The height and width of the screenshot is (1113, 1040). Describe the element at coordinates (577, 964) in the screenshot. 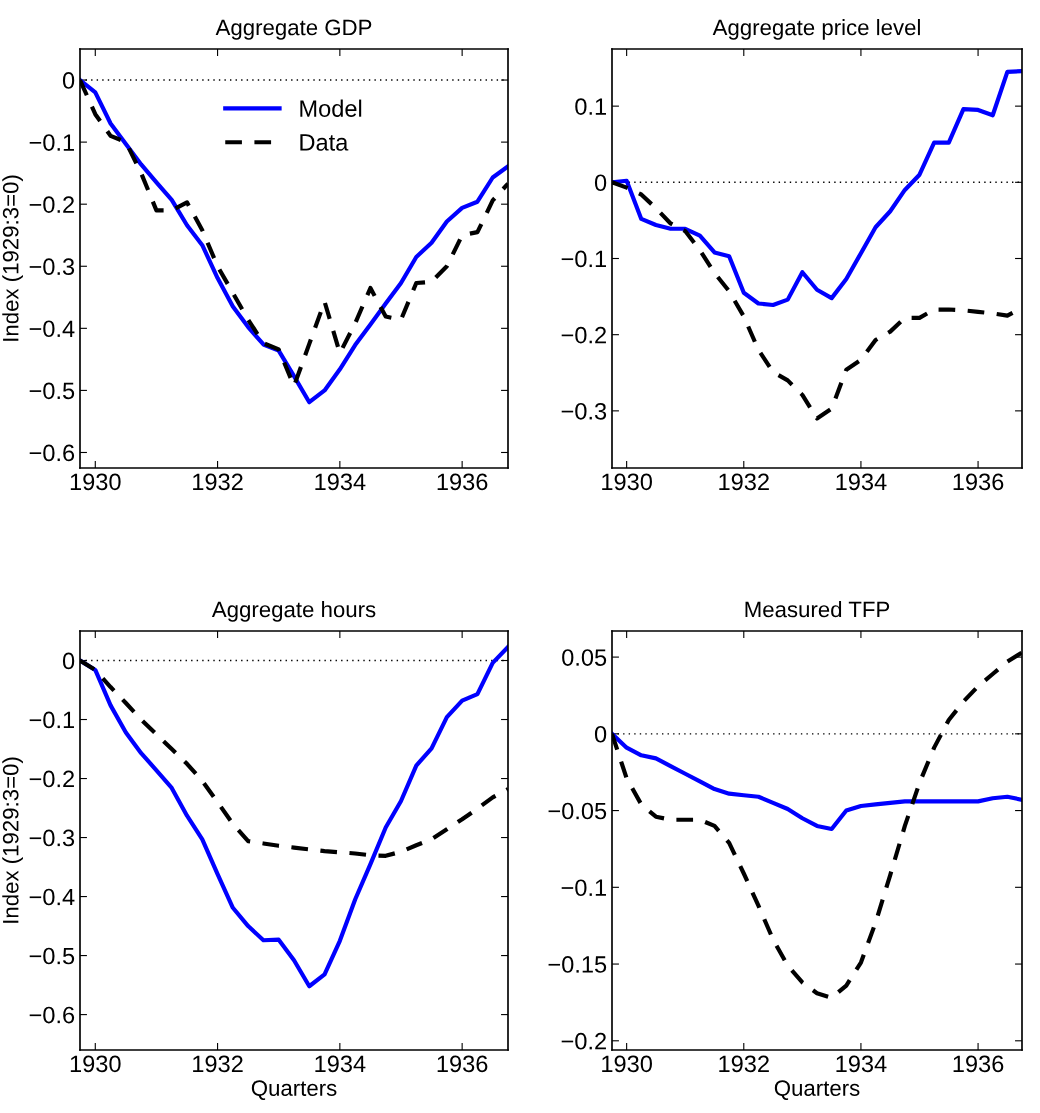

I see `y-tick-label: −0.15` at that location.